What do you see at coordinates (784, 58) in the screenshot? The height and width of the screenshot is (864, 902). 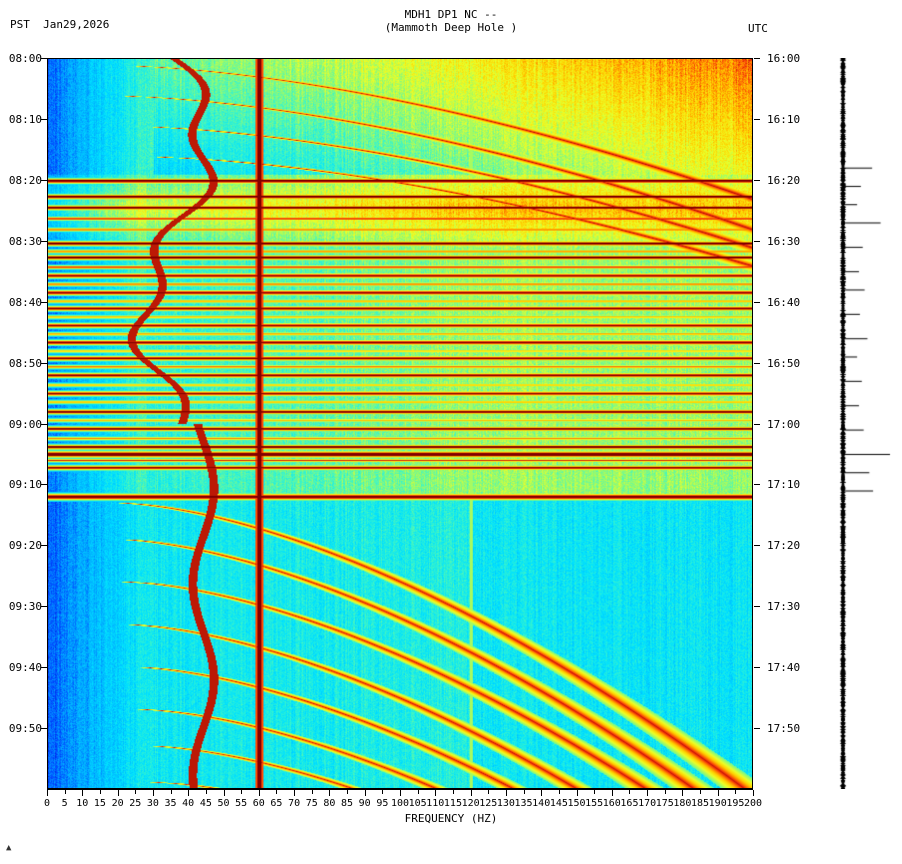 I see `time-label-right: 16:00` at bounding box center [784, 58].